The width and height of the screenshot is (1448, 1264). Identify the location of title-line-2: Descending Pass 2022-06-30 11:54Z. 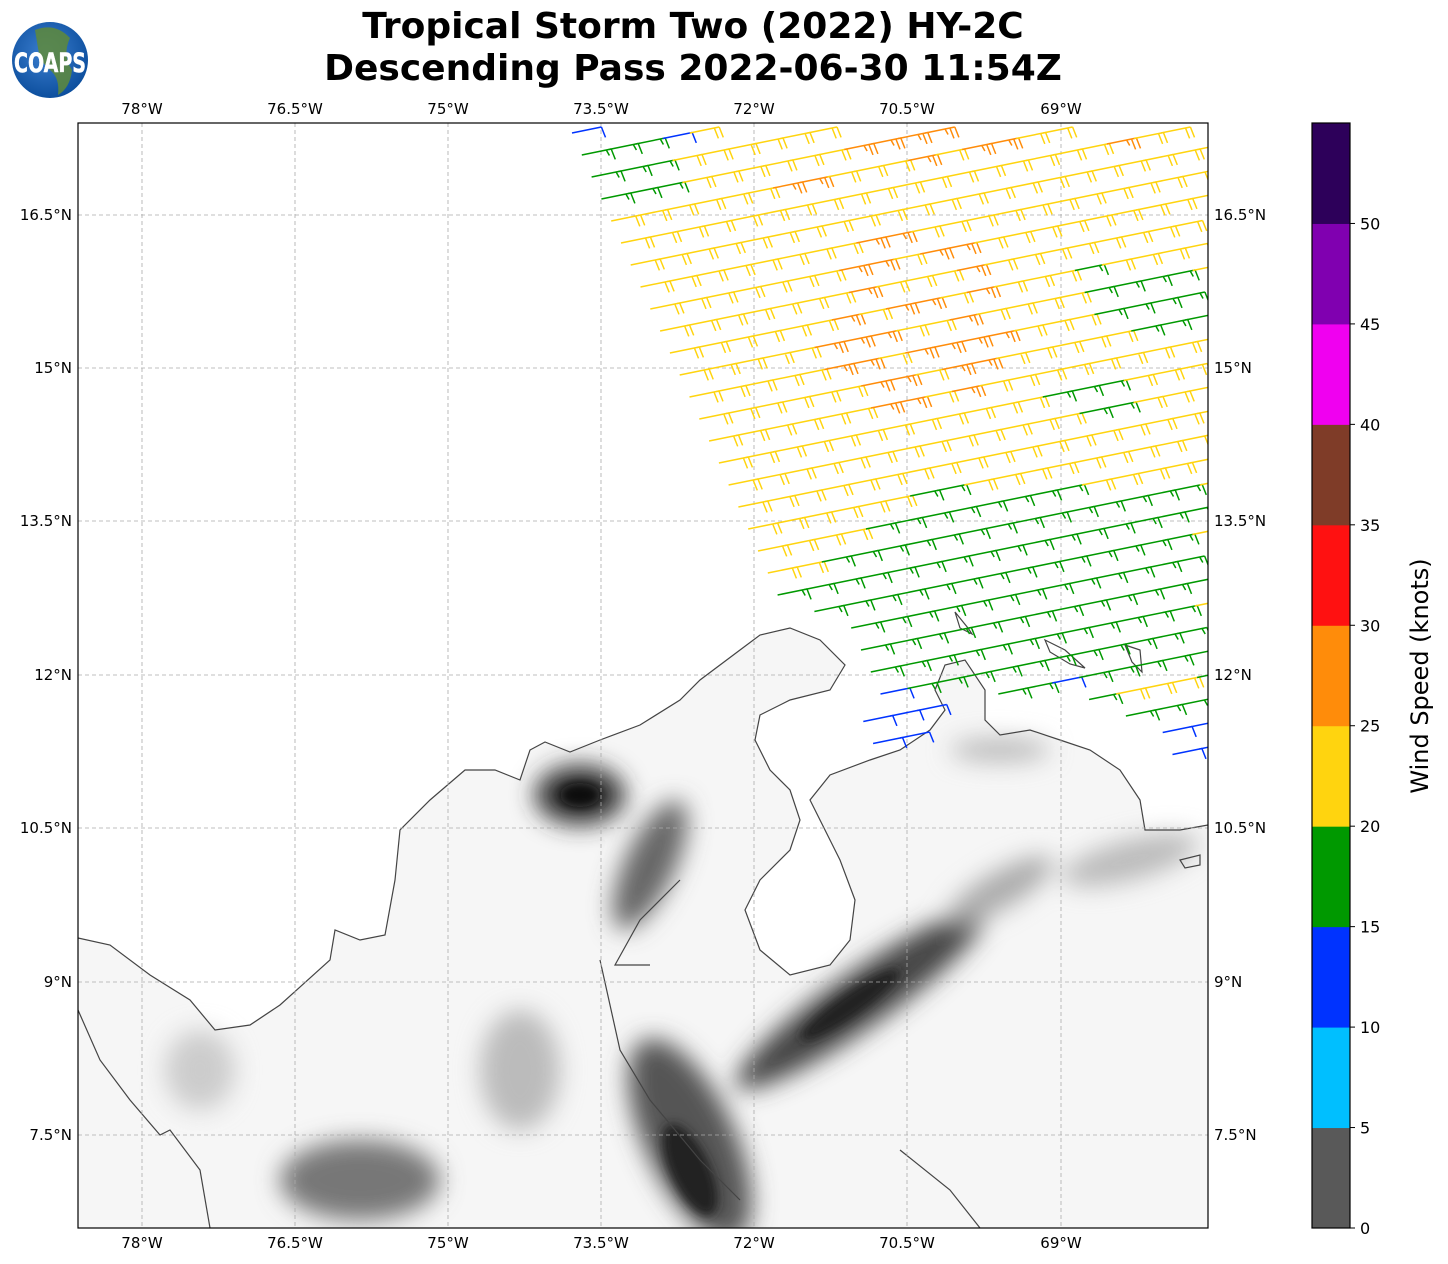
(693, 68).